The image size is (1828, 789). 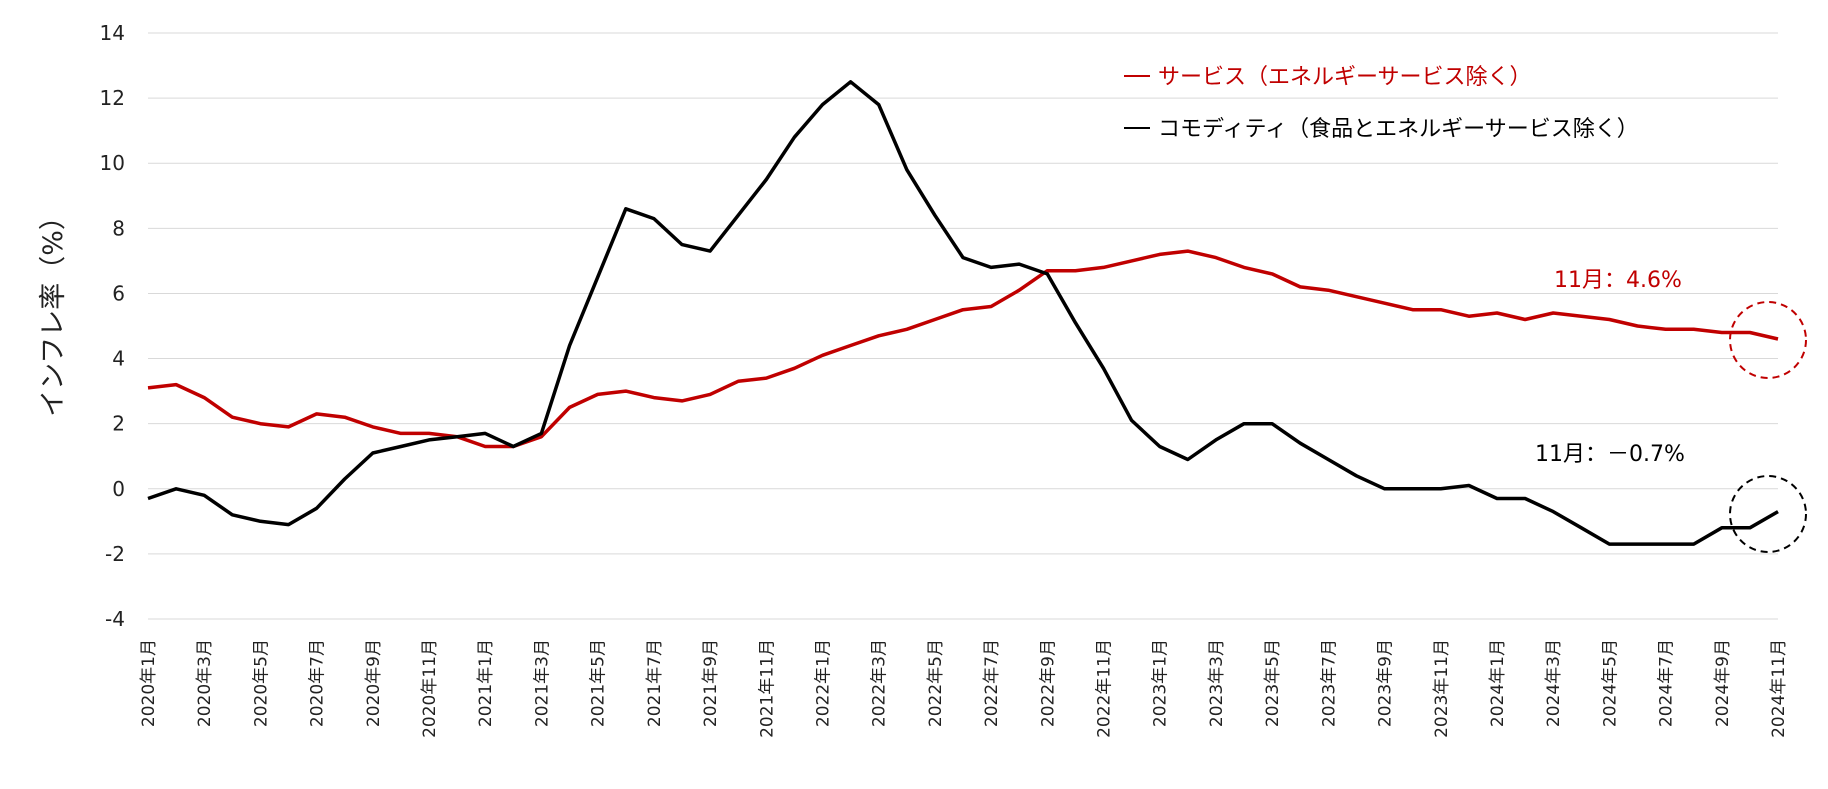 What do you see at coordinates (1386, 683) in the screenshot?
I see `x-tick-label: 2023年9月` at bounding box center [1386, 683].